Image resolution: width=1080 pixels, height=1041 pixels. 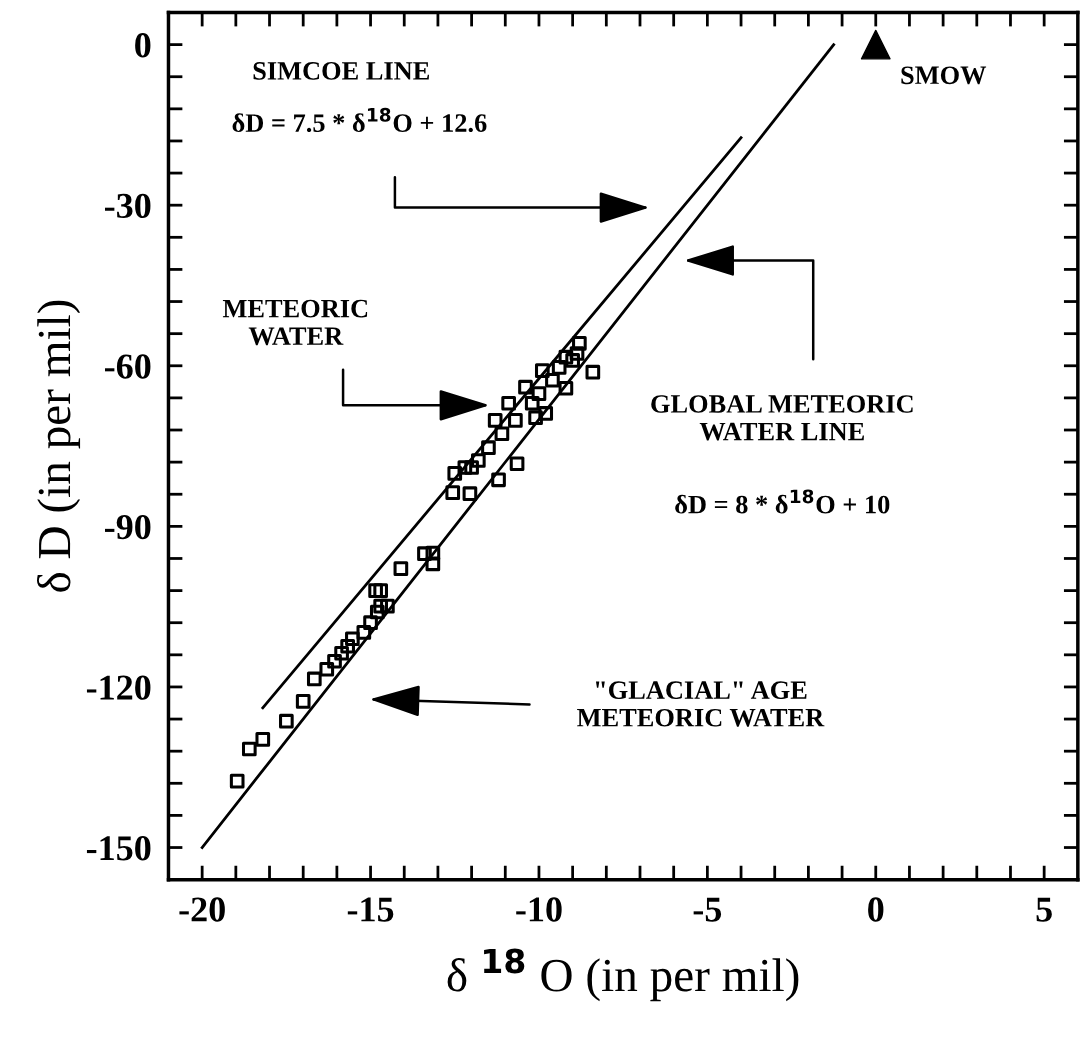 What do you see at coordinates (359, 120) in the screenshot?
I see `annotation: δD = 7.5 * δ$^{18}$O + 12.6` at bounding box center [359, 120].